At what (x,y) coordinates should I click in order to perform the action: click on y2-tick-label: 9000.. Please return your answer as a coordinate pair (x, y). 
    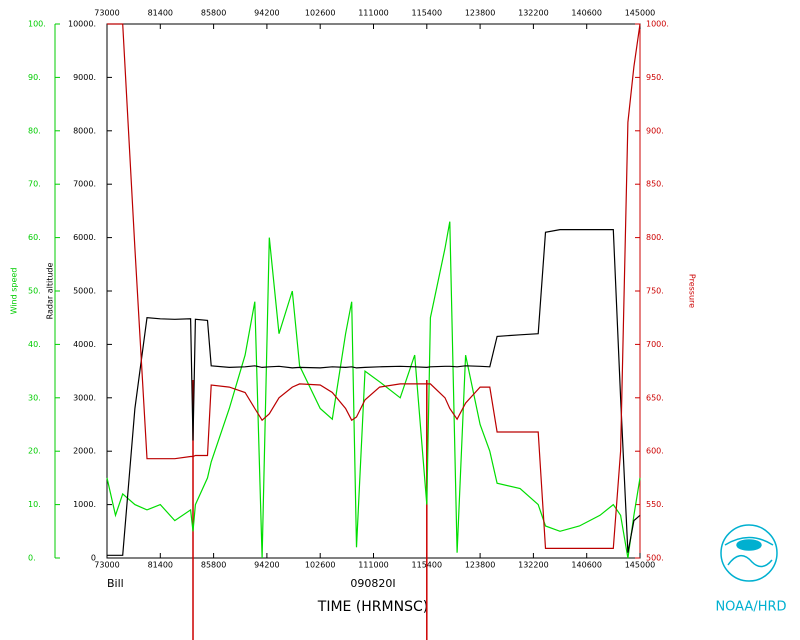
    Looking at the image, I should click on (84, 77).